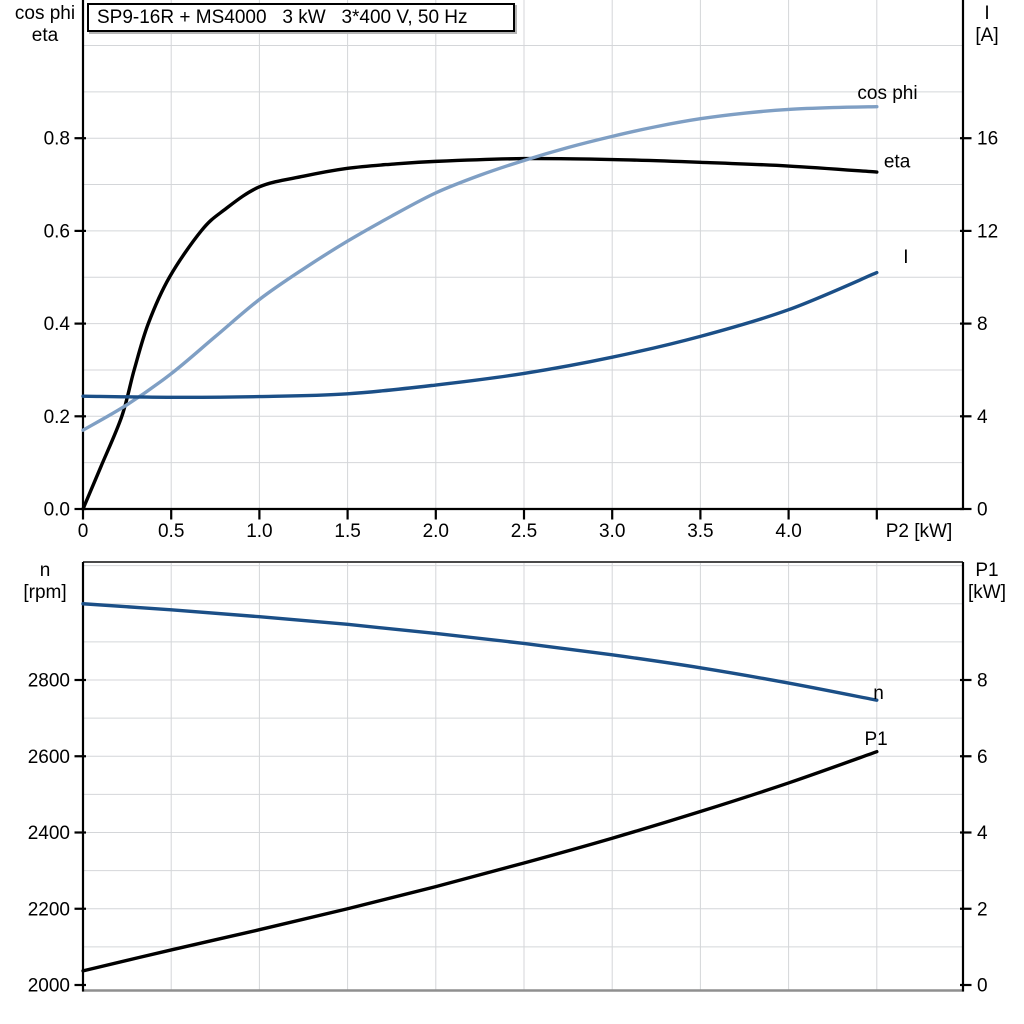 This screenshot has height=1024, width=1024. What do you see at coordinates (49, 757) in the screenshot?
I see `left-tick-label: 2600` at bounding box center [49, 757].